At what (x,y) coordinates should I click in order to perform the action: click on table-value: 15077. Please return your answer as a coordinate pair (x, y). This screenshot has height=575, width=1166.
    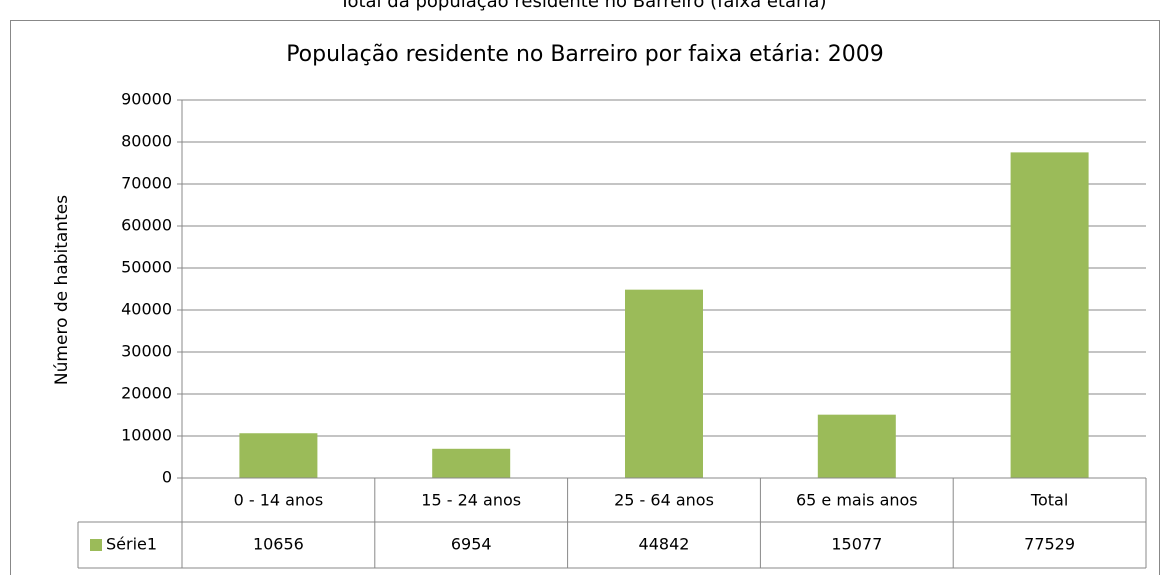
    Looking at the image, I should click on (856, 544).